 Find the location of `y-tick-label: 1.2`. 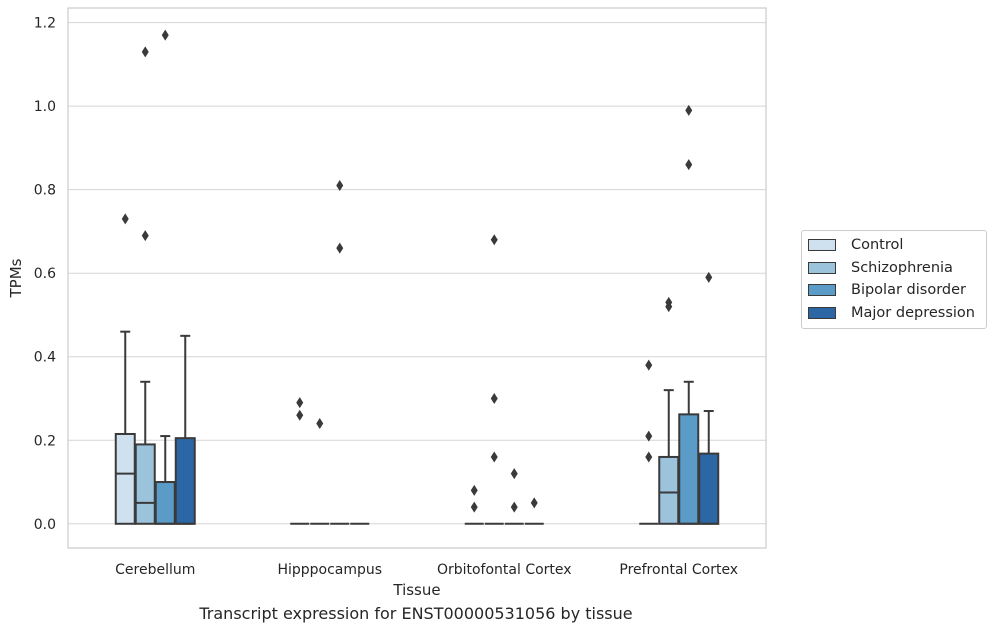

y-tick-label: 1.2 is located at coordinates (45, 24).